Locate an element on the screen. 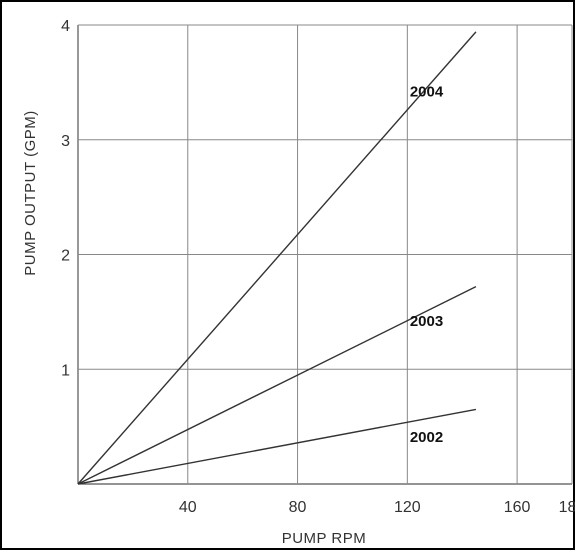 This screenshot has height=552, width=575. x-tick-label-80: 80 is located at coordinates (298, 507).